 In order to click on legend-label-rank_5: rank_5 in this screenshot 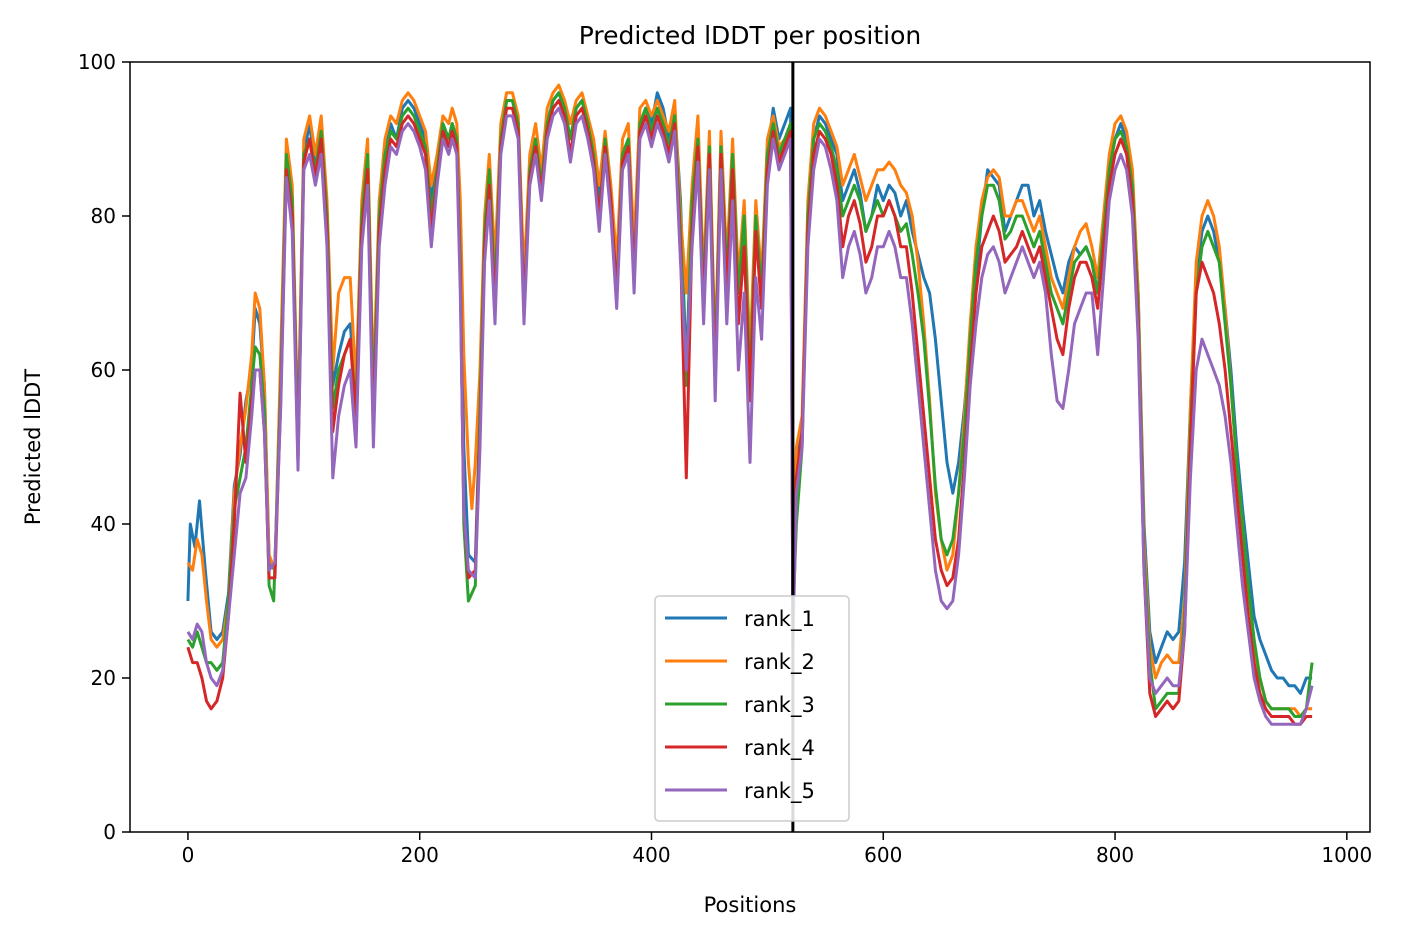, I will do `click(779, 791)`.